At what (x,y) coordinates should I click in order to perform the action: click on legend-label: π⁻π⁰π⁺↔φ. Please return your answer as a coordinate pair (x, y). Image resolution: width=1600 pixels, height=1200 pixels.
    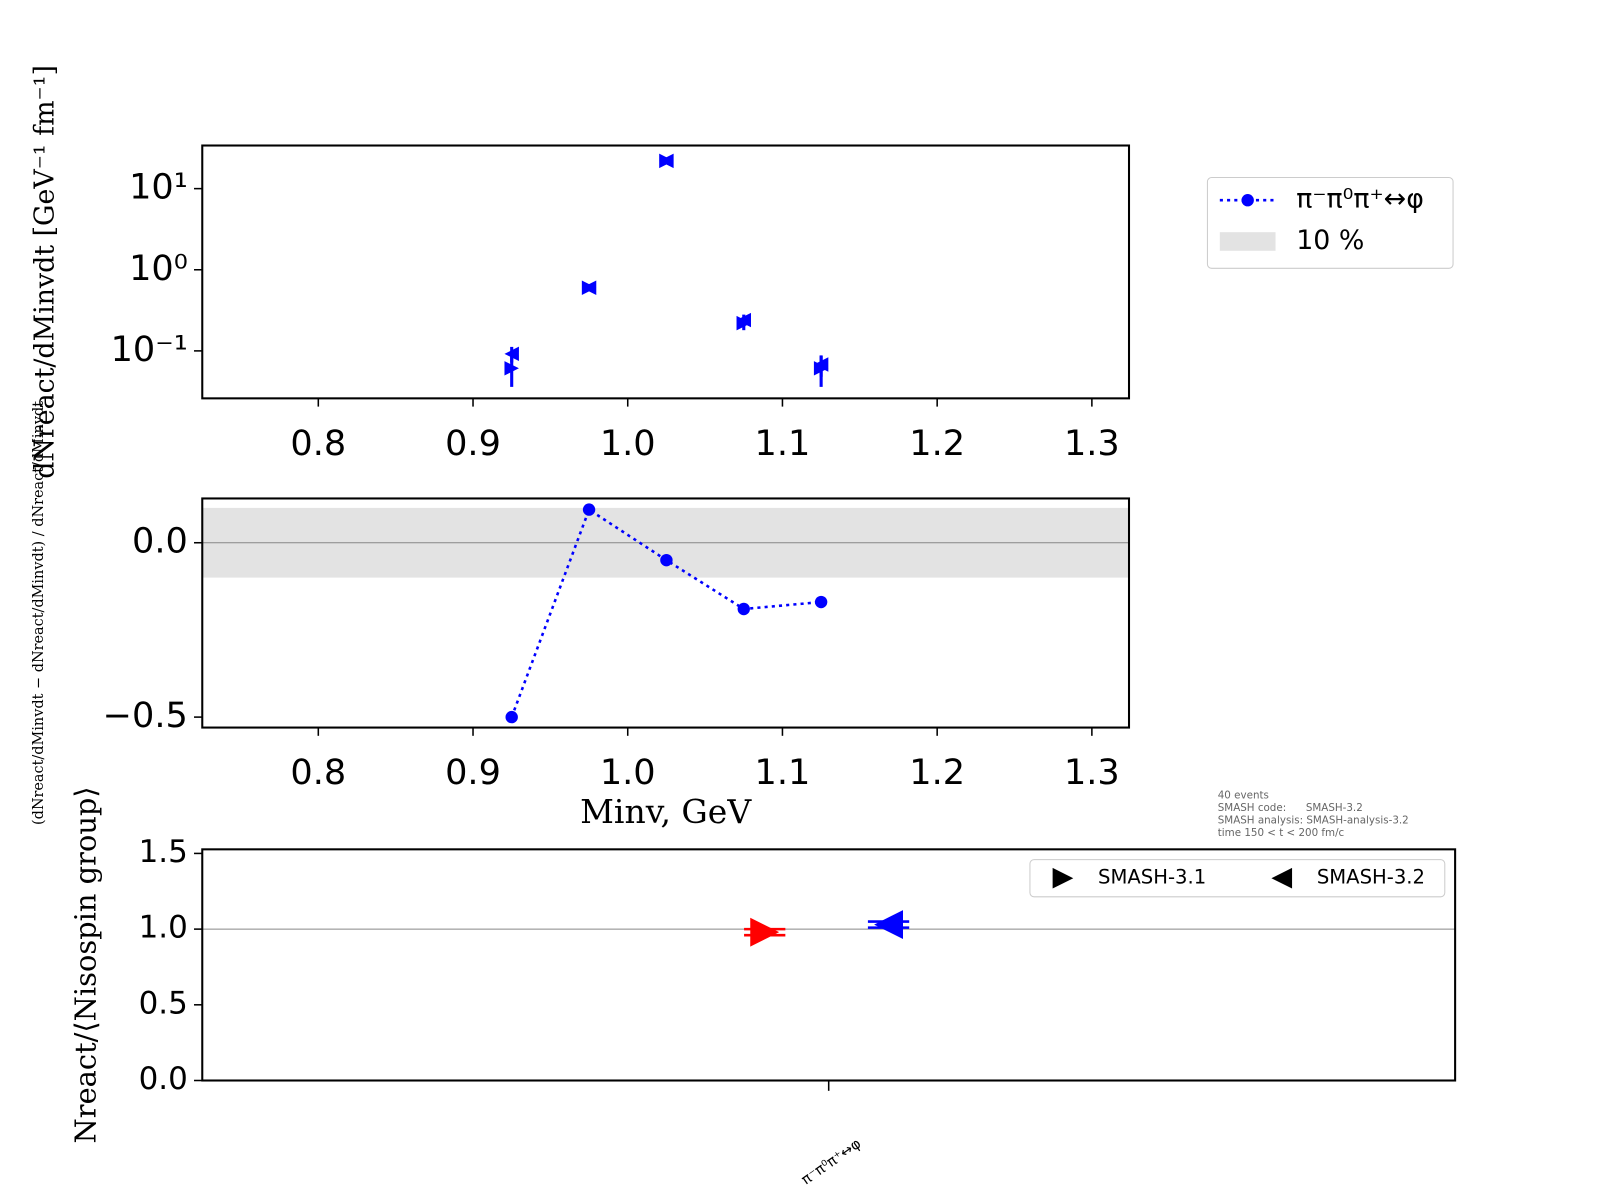
    Looking at the image, I should click on (1360, 199).